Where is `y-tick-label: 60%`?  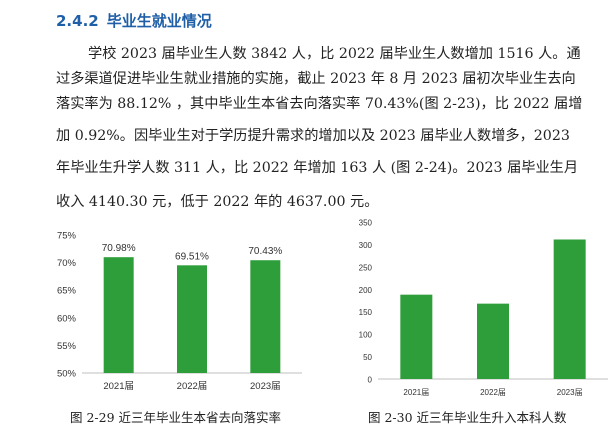
y-tick-label: 60% is located at coordinates (67, 318).